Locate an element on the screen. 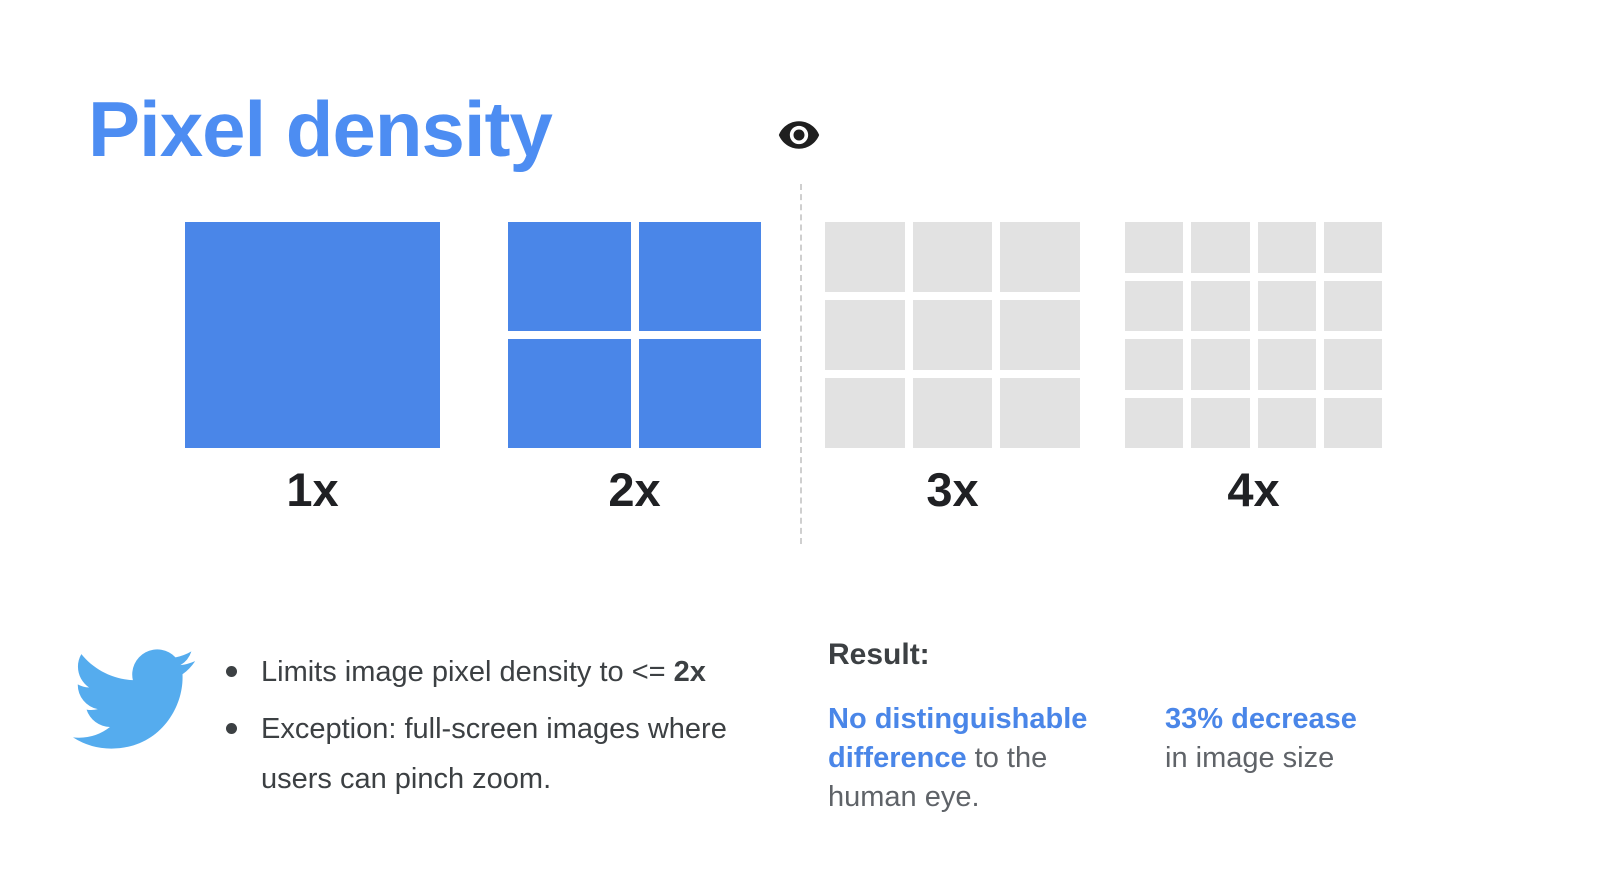 The width and height of the screenshot is (1600, 887). bullet-item-density: Limits image pixel density to <= 2x is located at coordinates (502, 672).